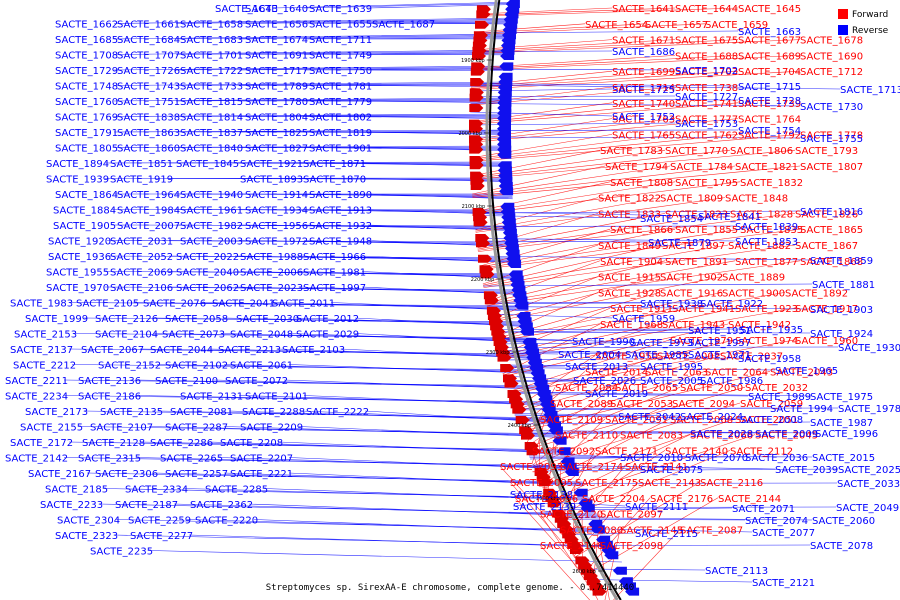  What do you see at coordinates (841, 310) in the screenshot?
I see `reverse-feature-label: SACTE_1903` at bounding box center [841, 310].